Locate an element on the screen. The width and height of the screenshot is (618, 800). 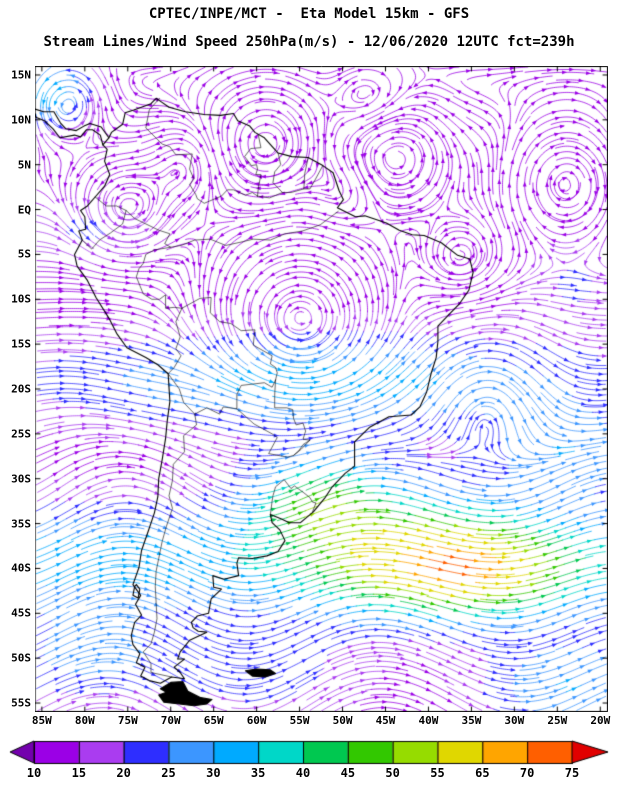
colorbar-value-label: 35 is located at coordinates (258, 773).